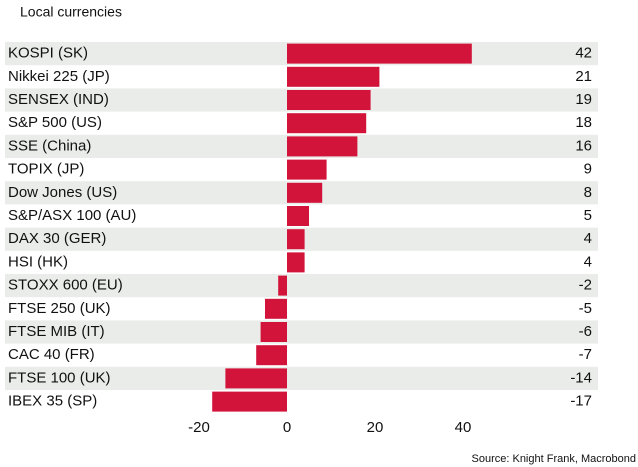  I want to click on x-tick-label: -20, so click(199, 427).